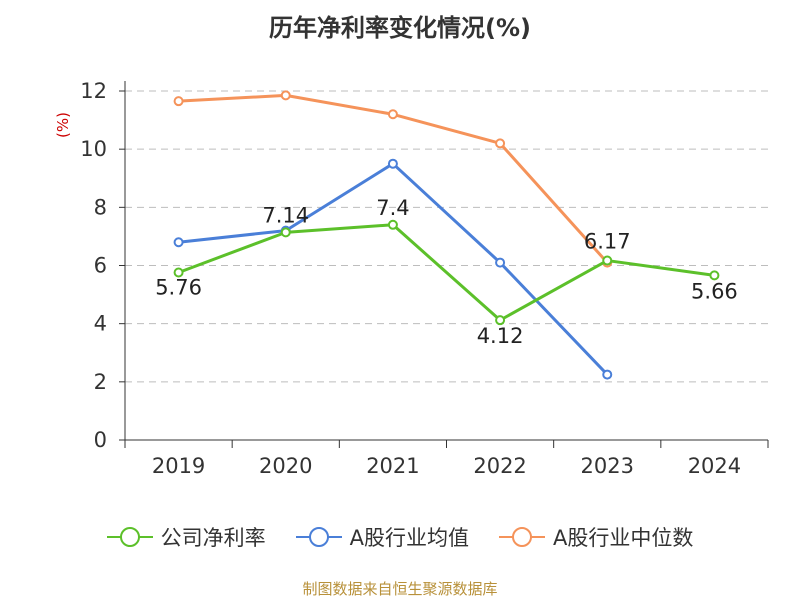 The height and width of the screenshot is (600, 800). Describe the element at coordinates (499, 466) in the screenshot. I see `x-tick-label: 2022` at that location.